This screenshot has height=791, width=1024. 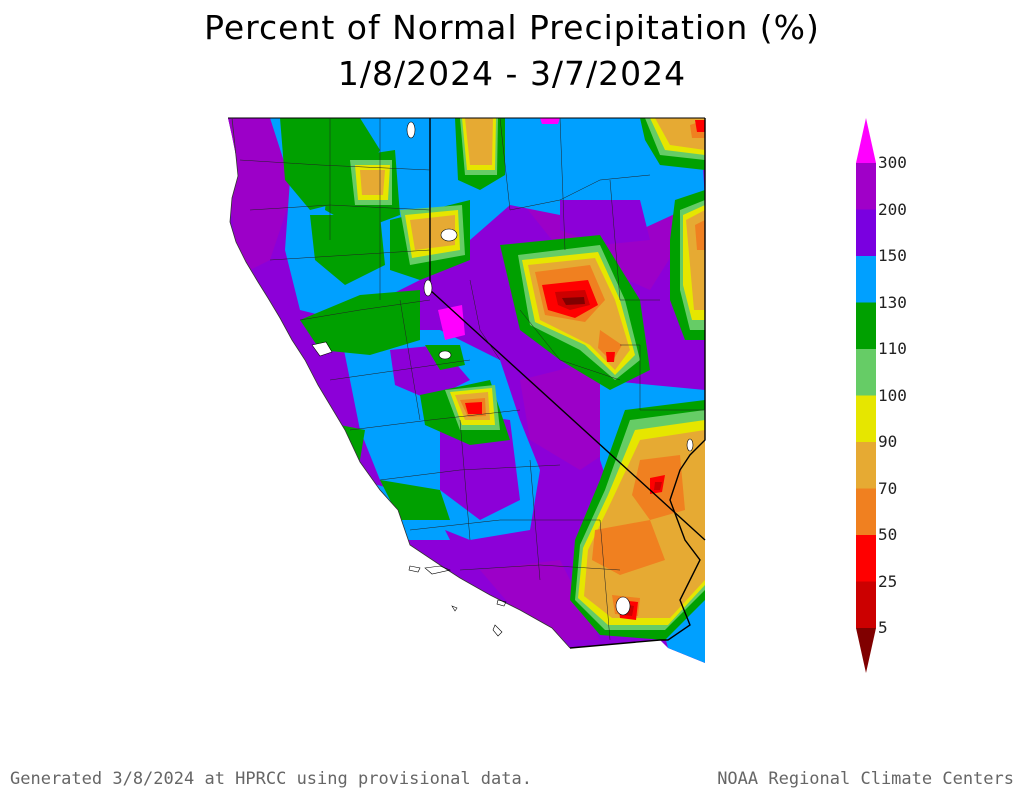 I want to click on map-date-range: 1/8/2024 - 3/7/2024, so click(x=512, y=73).